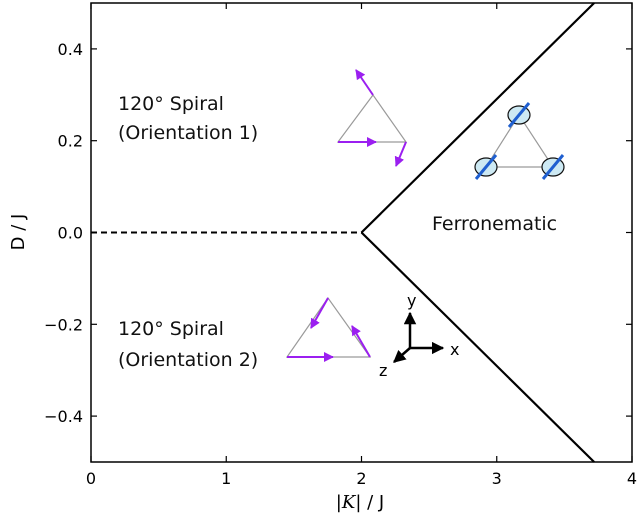  I want to click on x-axis-label-rest: / J, so click(372, 502).